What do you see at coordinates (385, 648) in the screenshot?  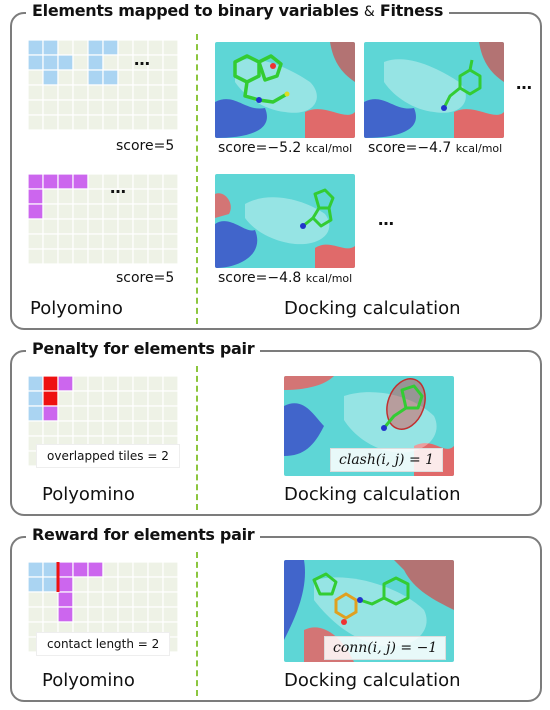 I see `conn-equation: conn(i, j) = −1` at bounding box center [385, 648].